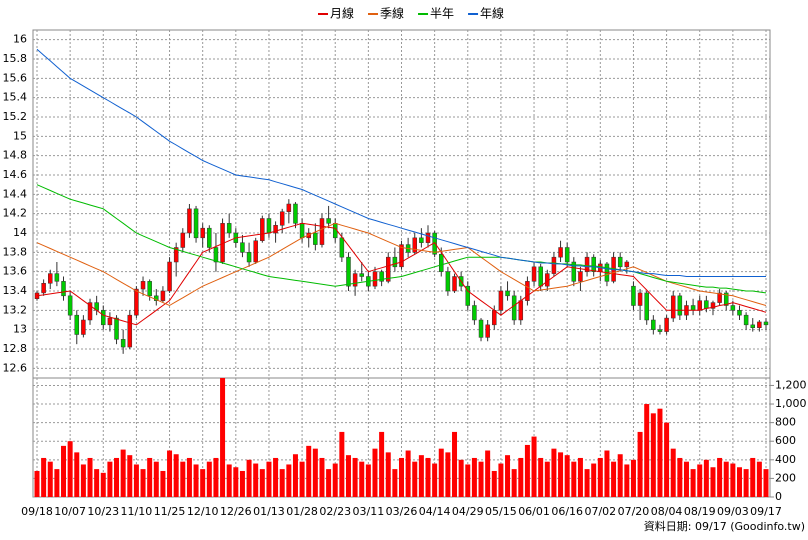 The image size is (808, 540). I want to click on y-tick-label: 15.6, so click(15, 77).